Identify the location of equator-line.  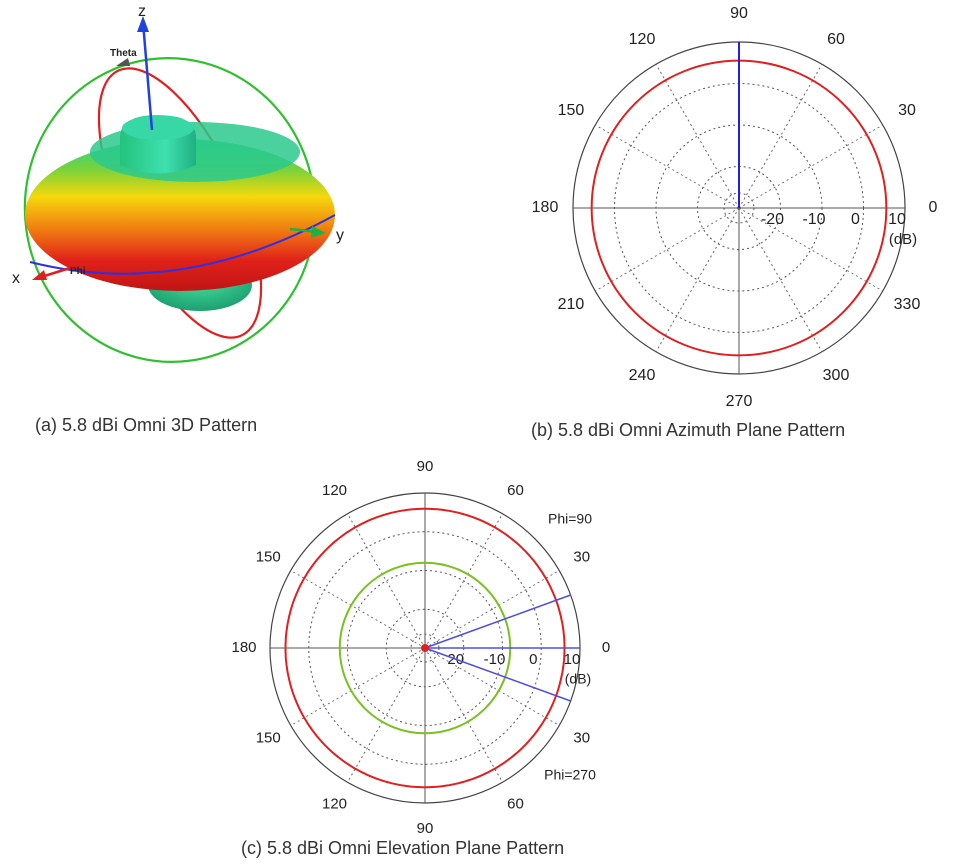
(182, 244).